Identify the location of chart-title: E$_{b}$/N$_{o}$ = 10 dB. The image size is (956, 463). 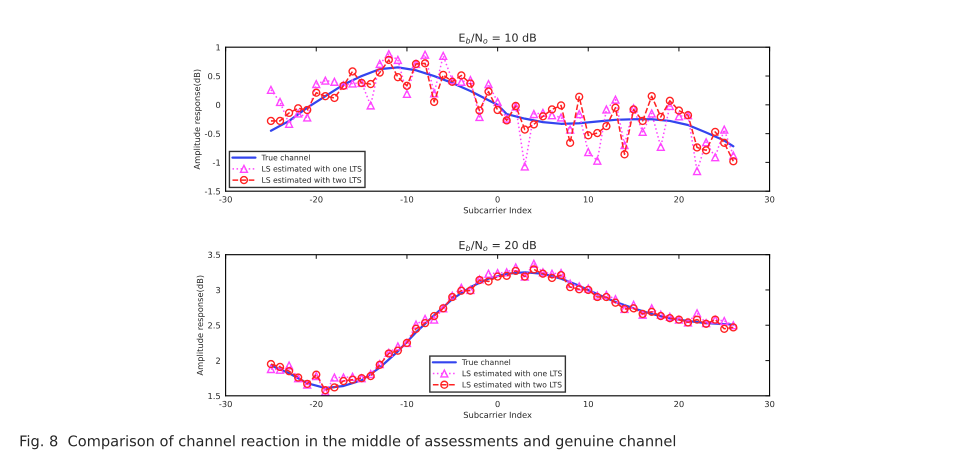
(498, 38).